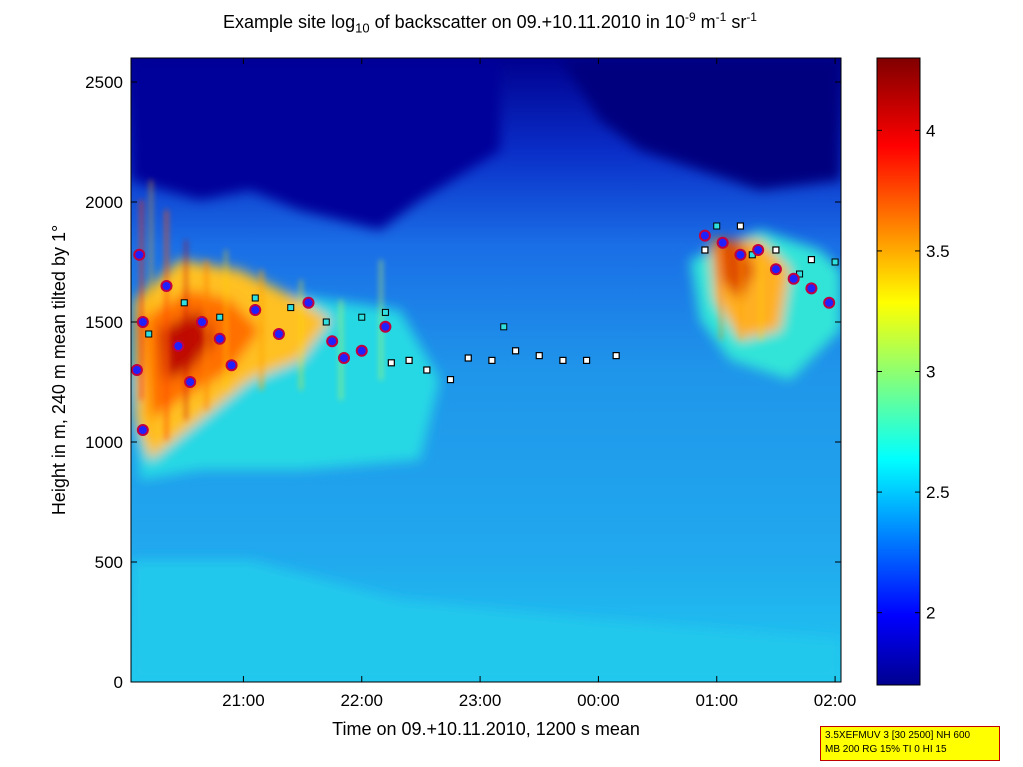 This screenshot has width=1023, height=767. Describe the element at coordinates (930, 372) in the screenshot. I see `colorbar-tick-label: 3` at that location.